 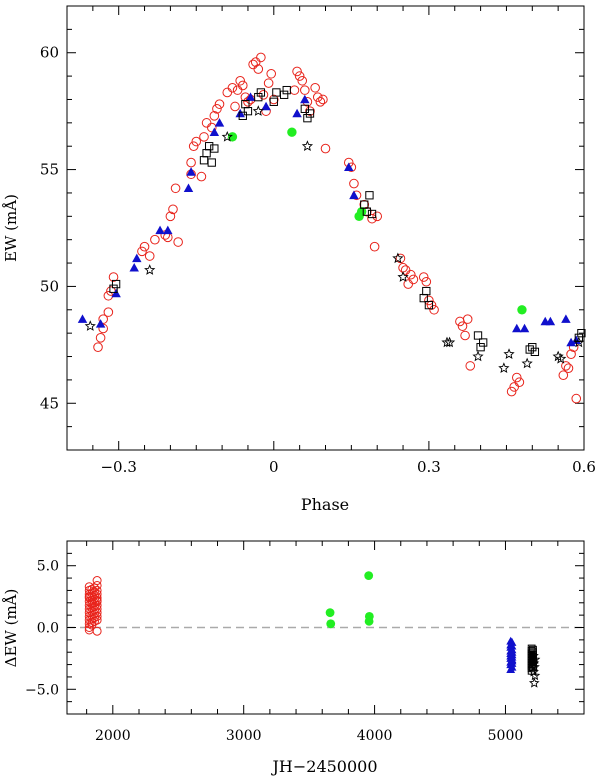 What do you see at coordinates (48, 629) in the screenshot?
I see `y-tick-label: 0.0` at bounding box center [48, 629].